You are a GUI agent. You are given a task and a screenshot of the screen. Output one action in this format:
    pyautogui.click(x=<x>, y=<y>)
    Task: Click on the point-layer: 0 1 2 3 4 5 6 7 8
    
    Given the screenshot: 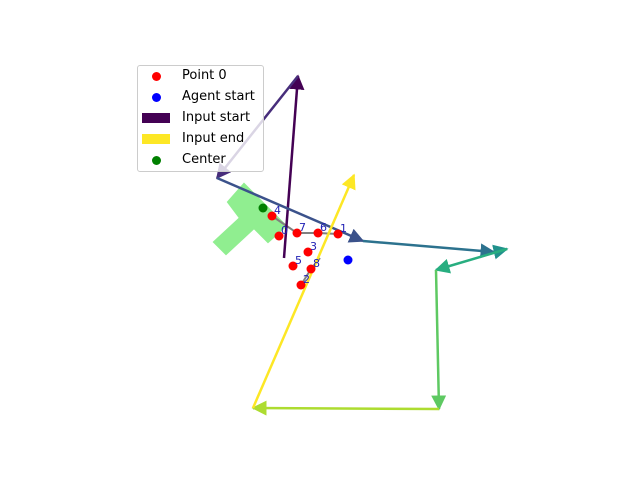 What is the action you would take?
    pyautogui.click(x=305, y=246)
    